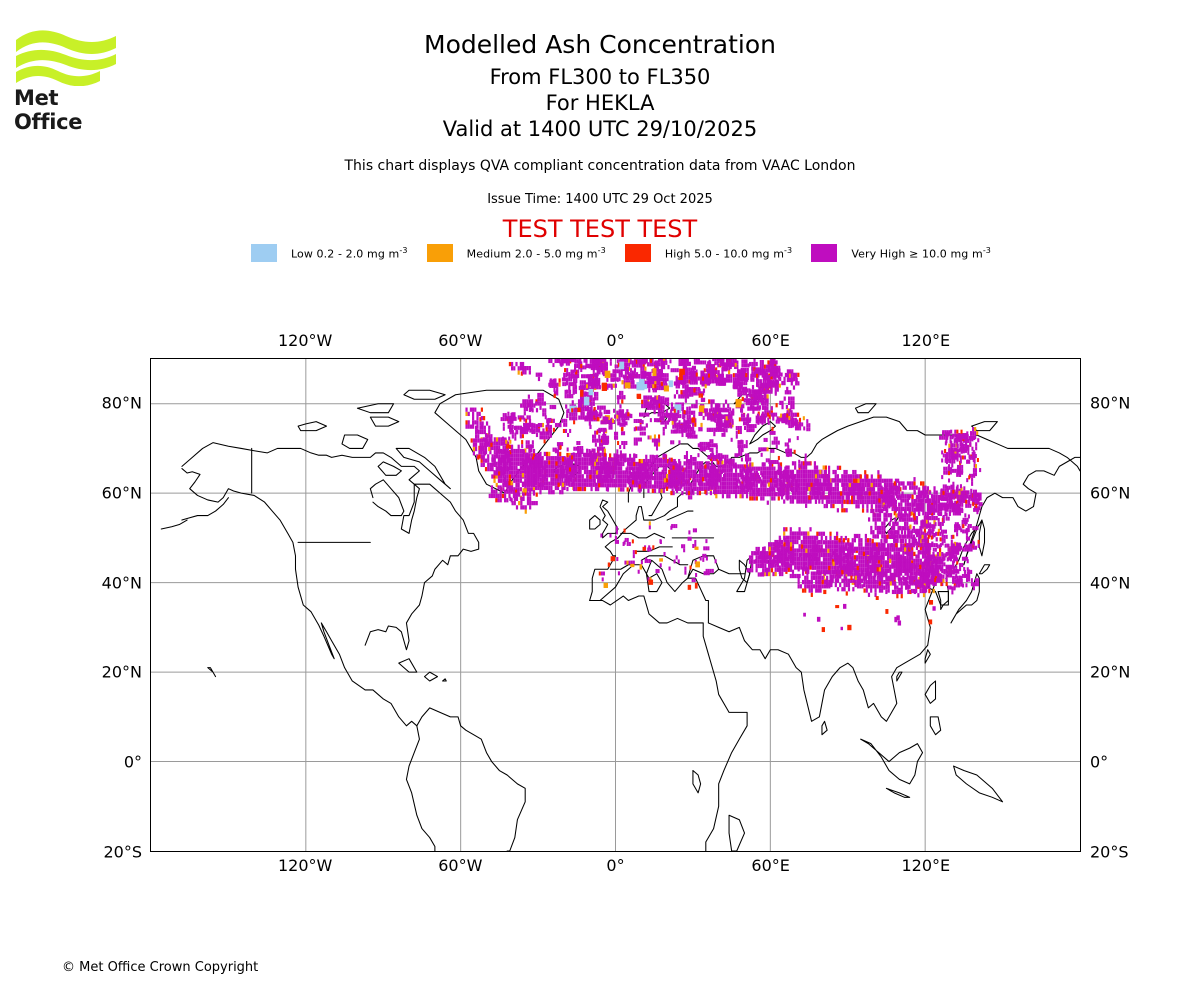  What do you see at coordinates (121, 583) in the screenshot?
I see `lat-tick-left-40N: 40°N` at bounding box center [121, 583].